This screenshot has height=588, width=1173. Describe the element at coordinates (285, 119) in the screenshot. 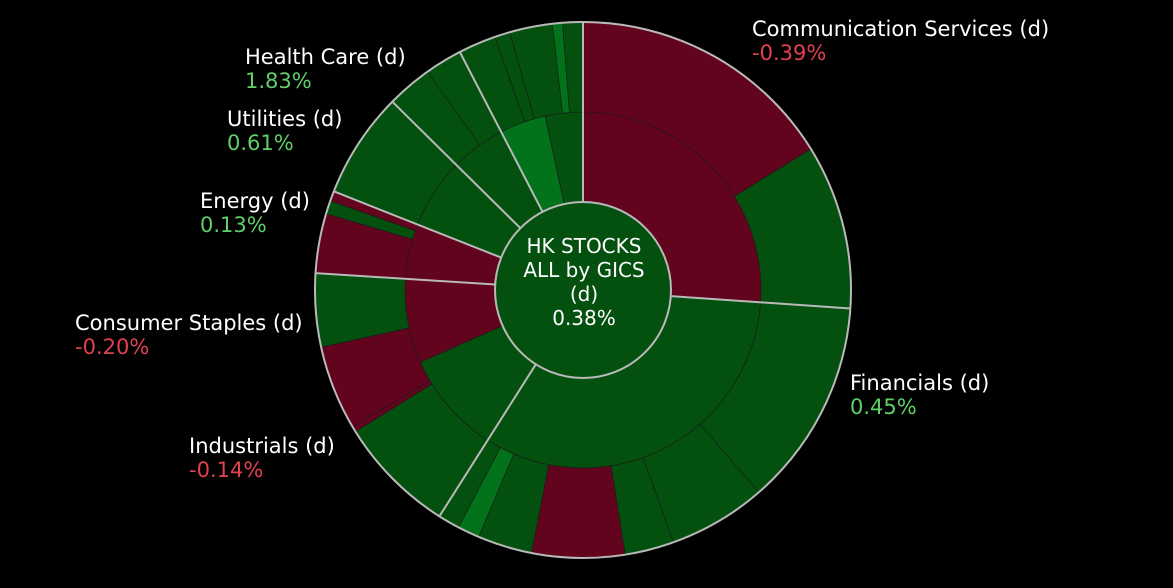

I see `sector-name: Utilities (d)` at that location.